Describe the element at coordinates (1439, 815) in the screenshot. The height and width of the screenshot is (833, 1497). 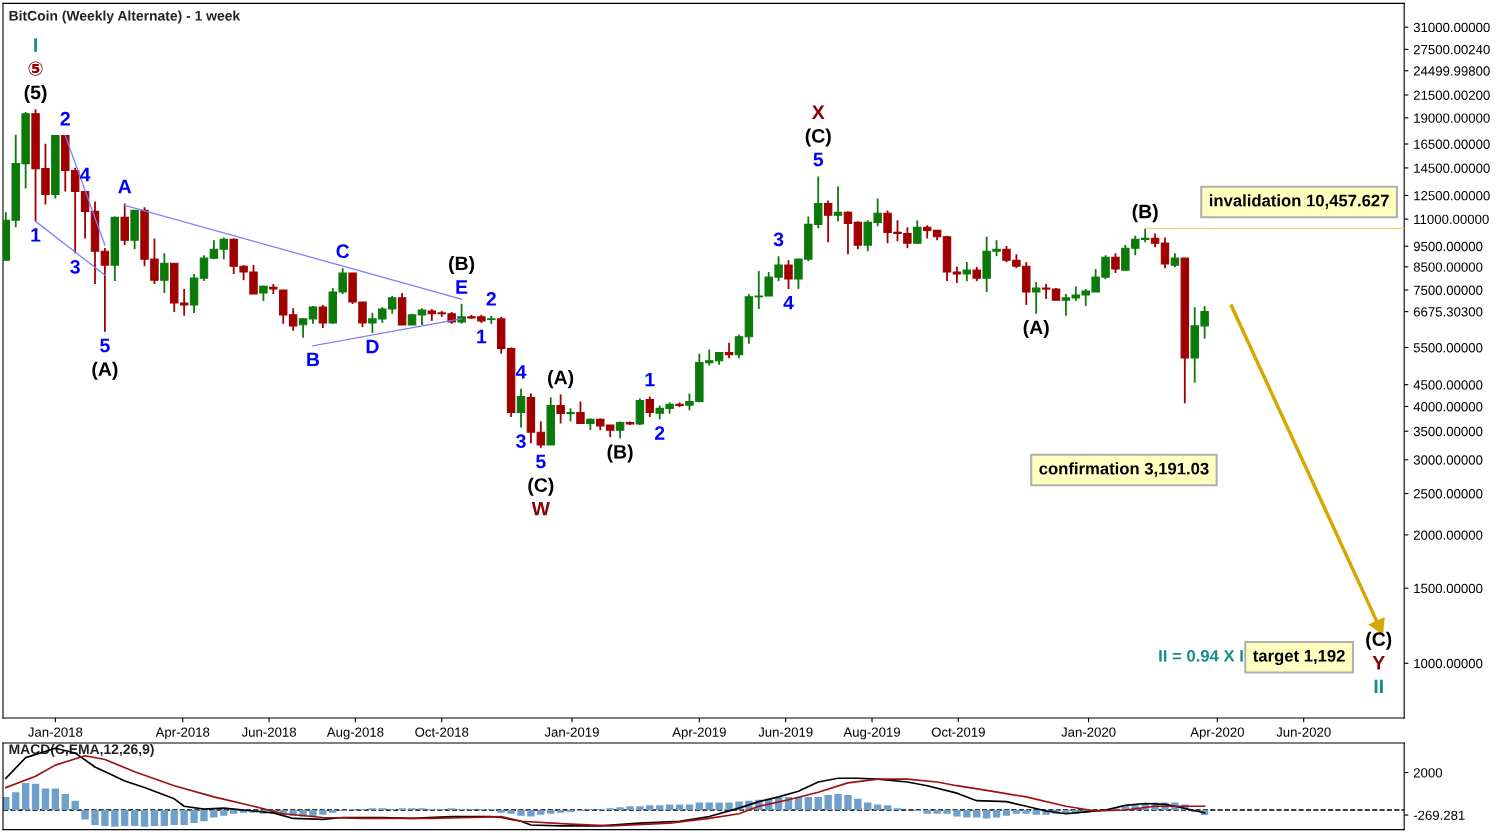
I see `y-tick-label: -269.281` at that location.